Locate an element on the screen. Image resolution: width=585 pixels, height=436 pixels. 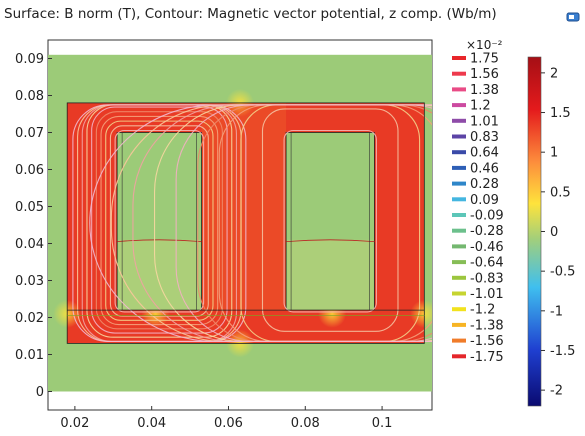
center-leg-shade is located at coordinates (244, 206).